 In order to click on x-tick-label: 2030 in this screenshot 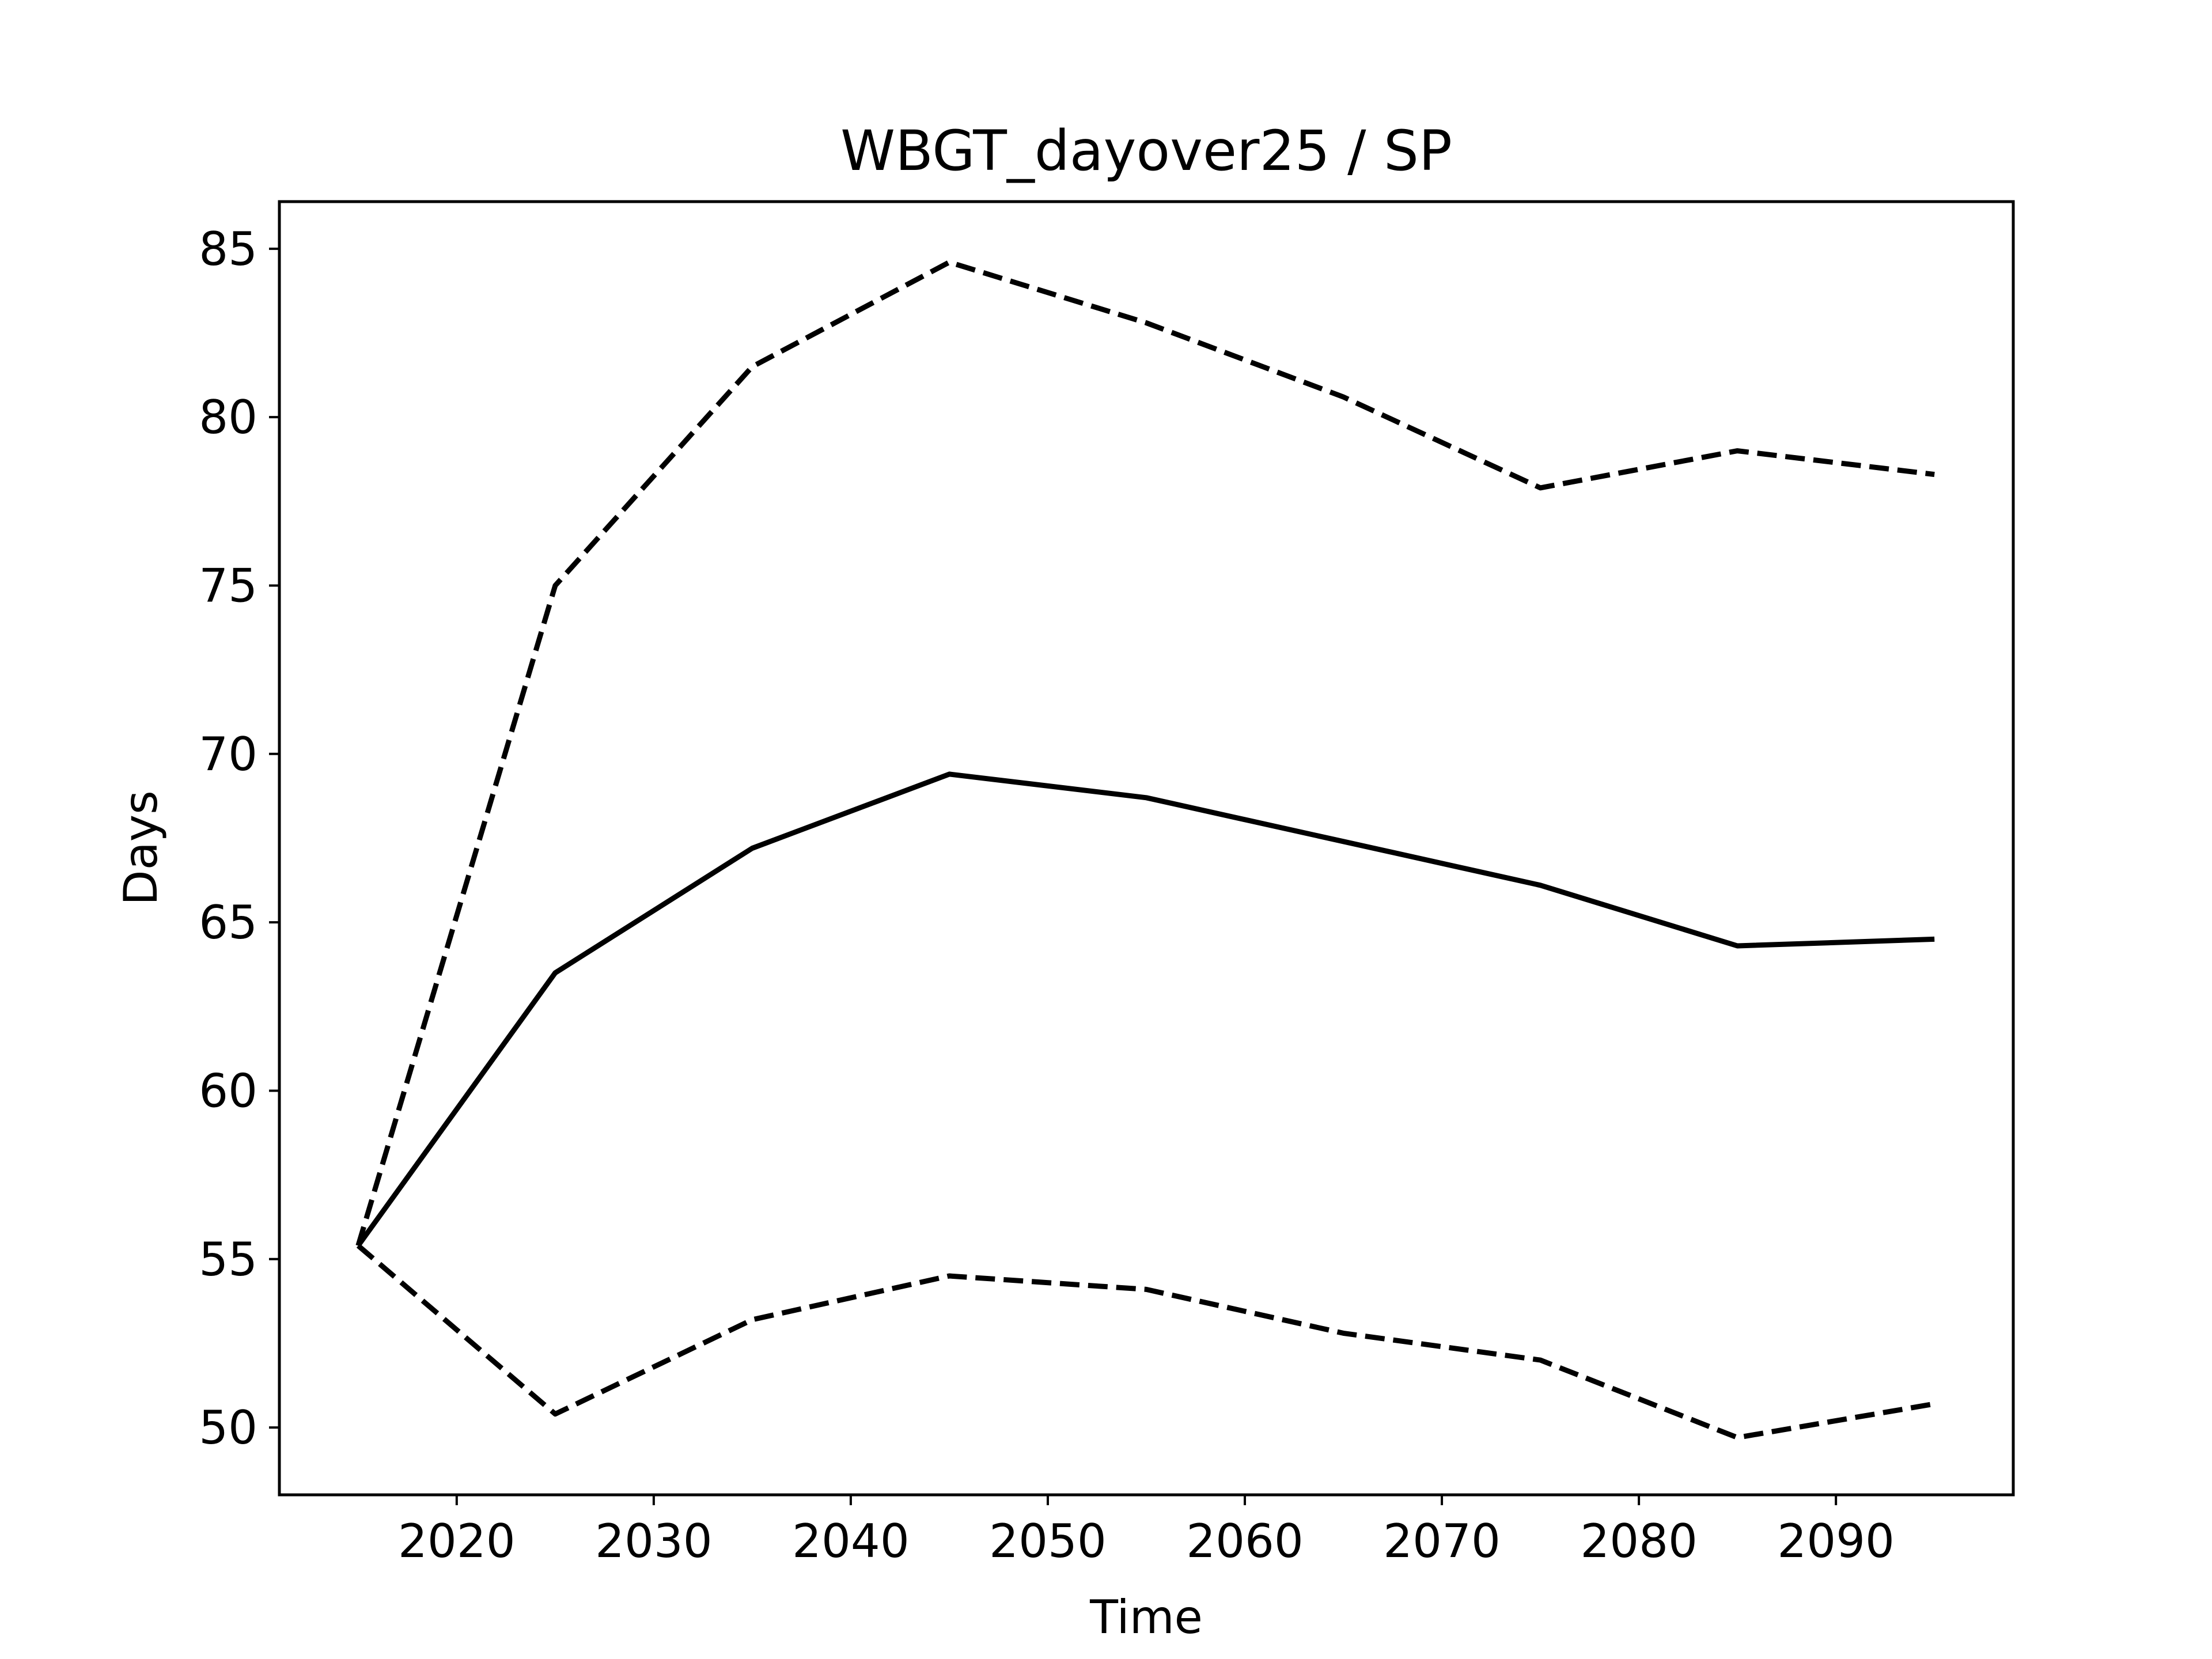, I will do `click(654, 1541)`.